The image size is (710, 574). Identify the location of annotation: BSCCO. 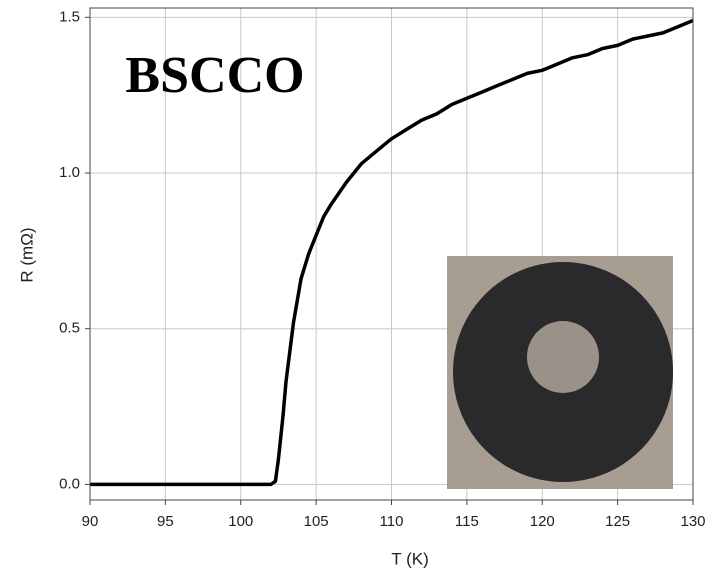
(214, 75).